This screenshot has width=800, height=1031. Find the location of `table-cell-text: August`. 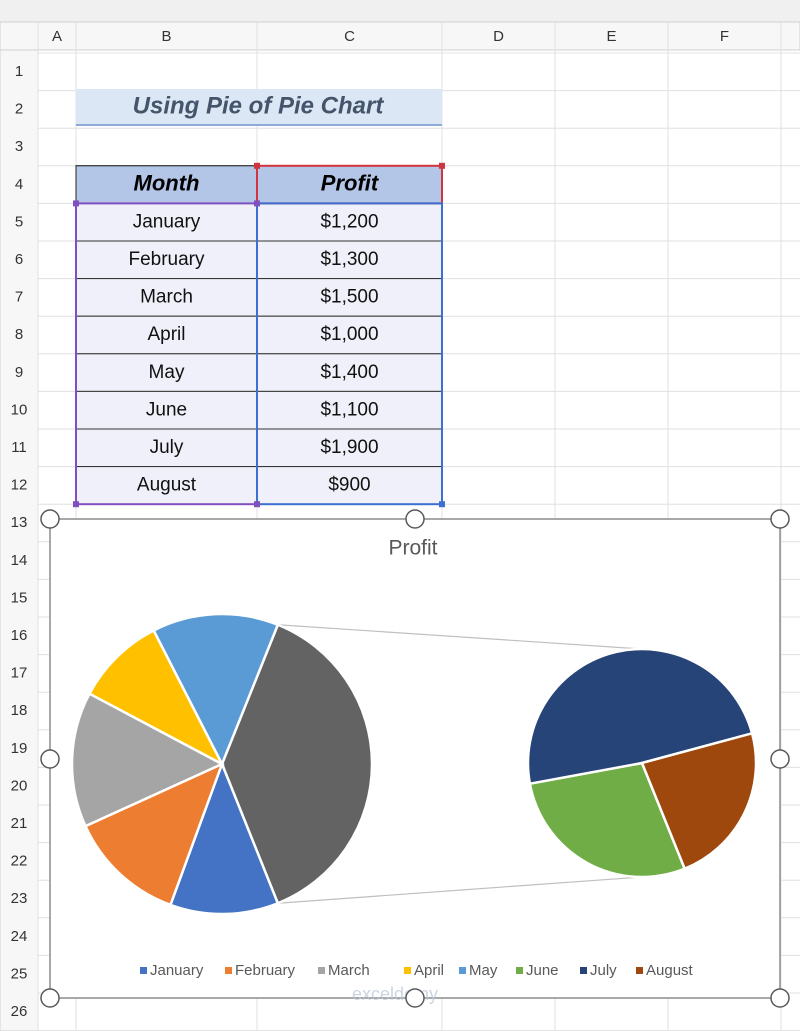

table-cell-text: August is located at coordinates (167, 485).